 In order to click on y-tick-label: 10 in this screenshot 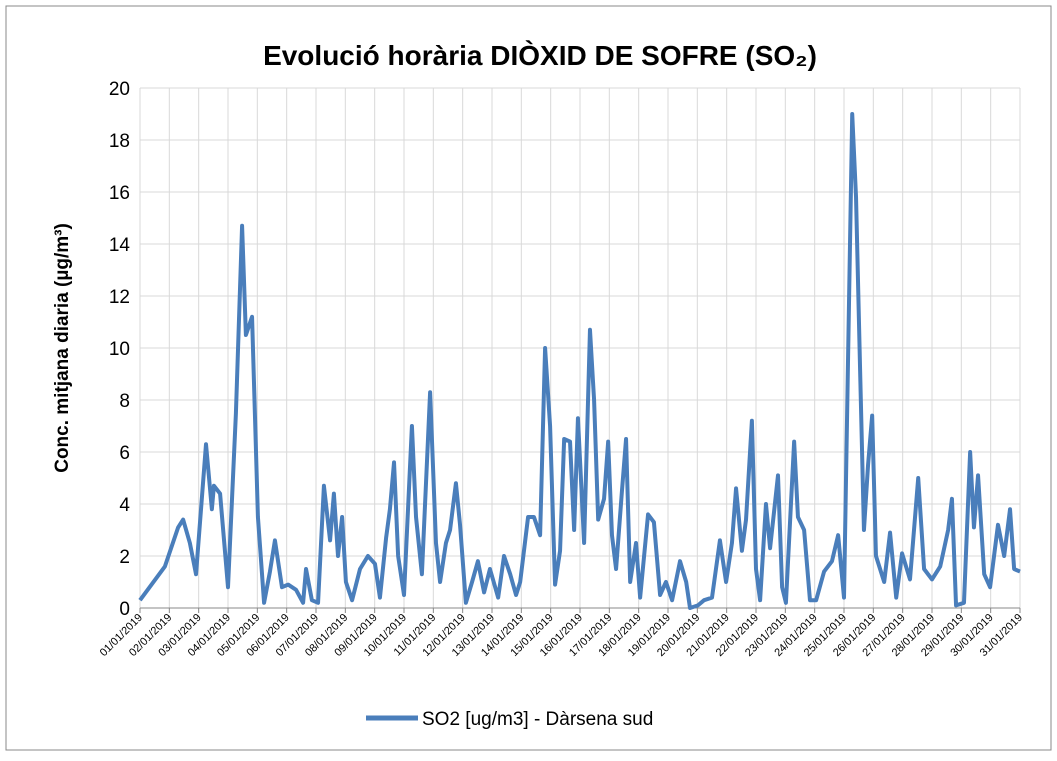, I will do `click(119, 349)`.